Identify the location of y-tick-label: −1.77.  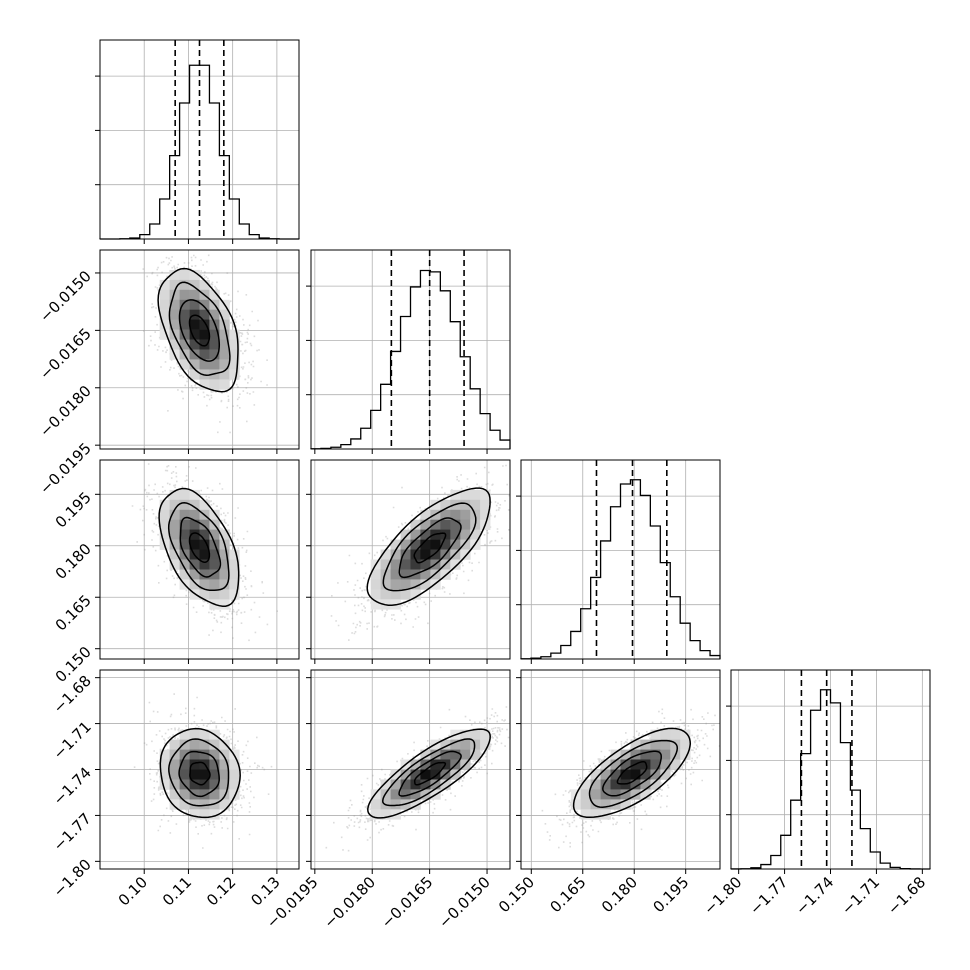
(72, 832).